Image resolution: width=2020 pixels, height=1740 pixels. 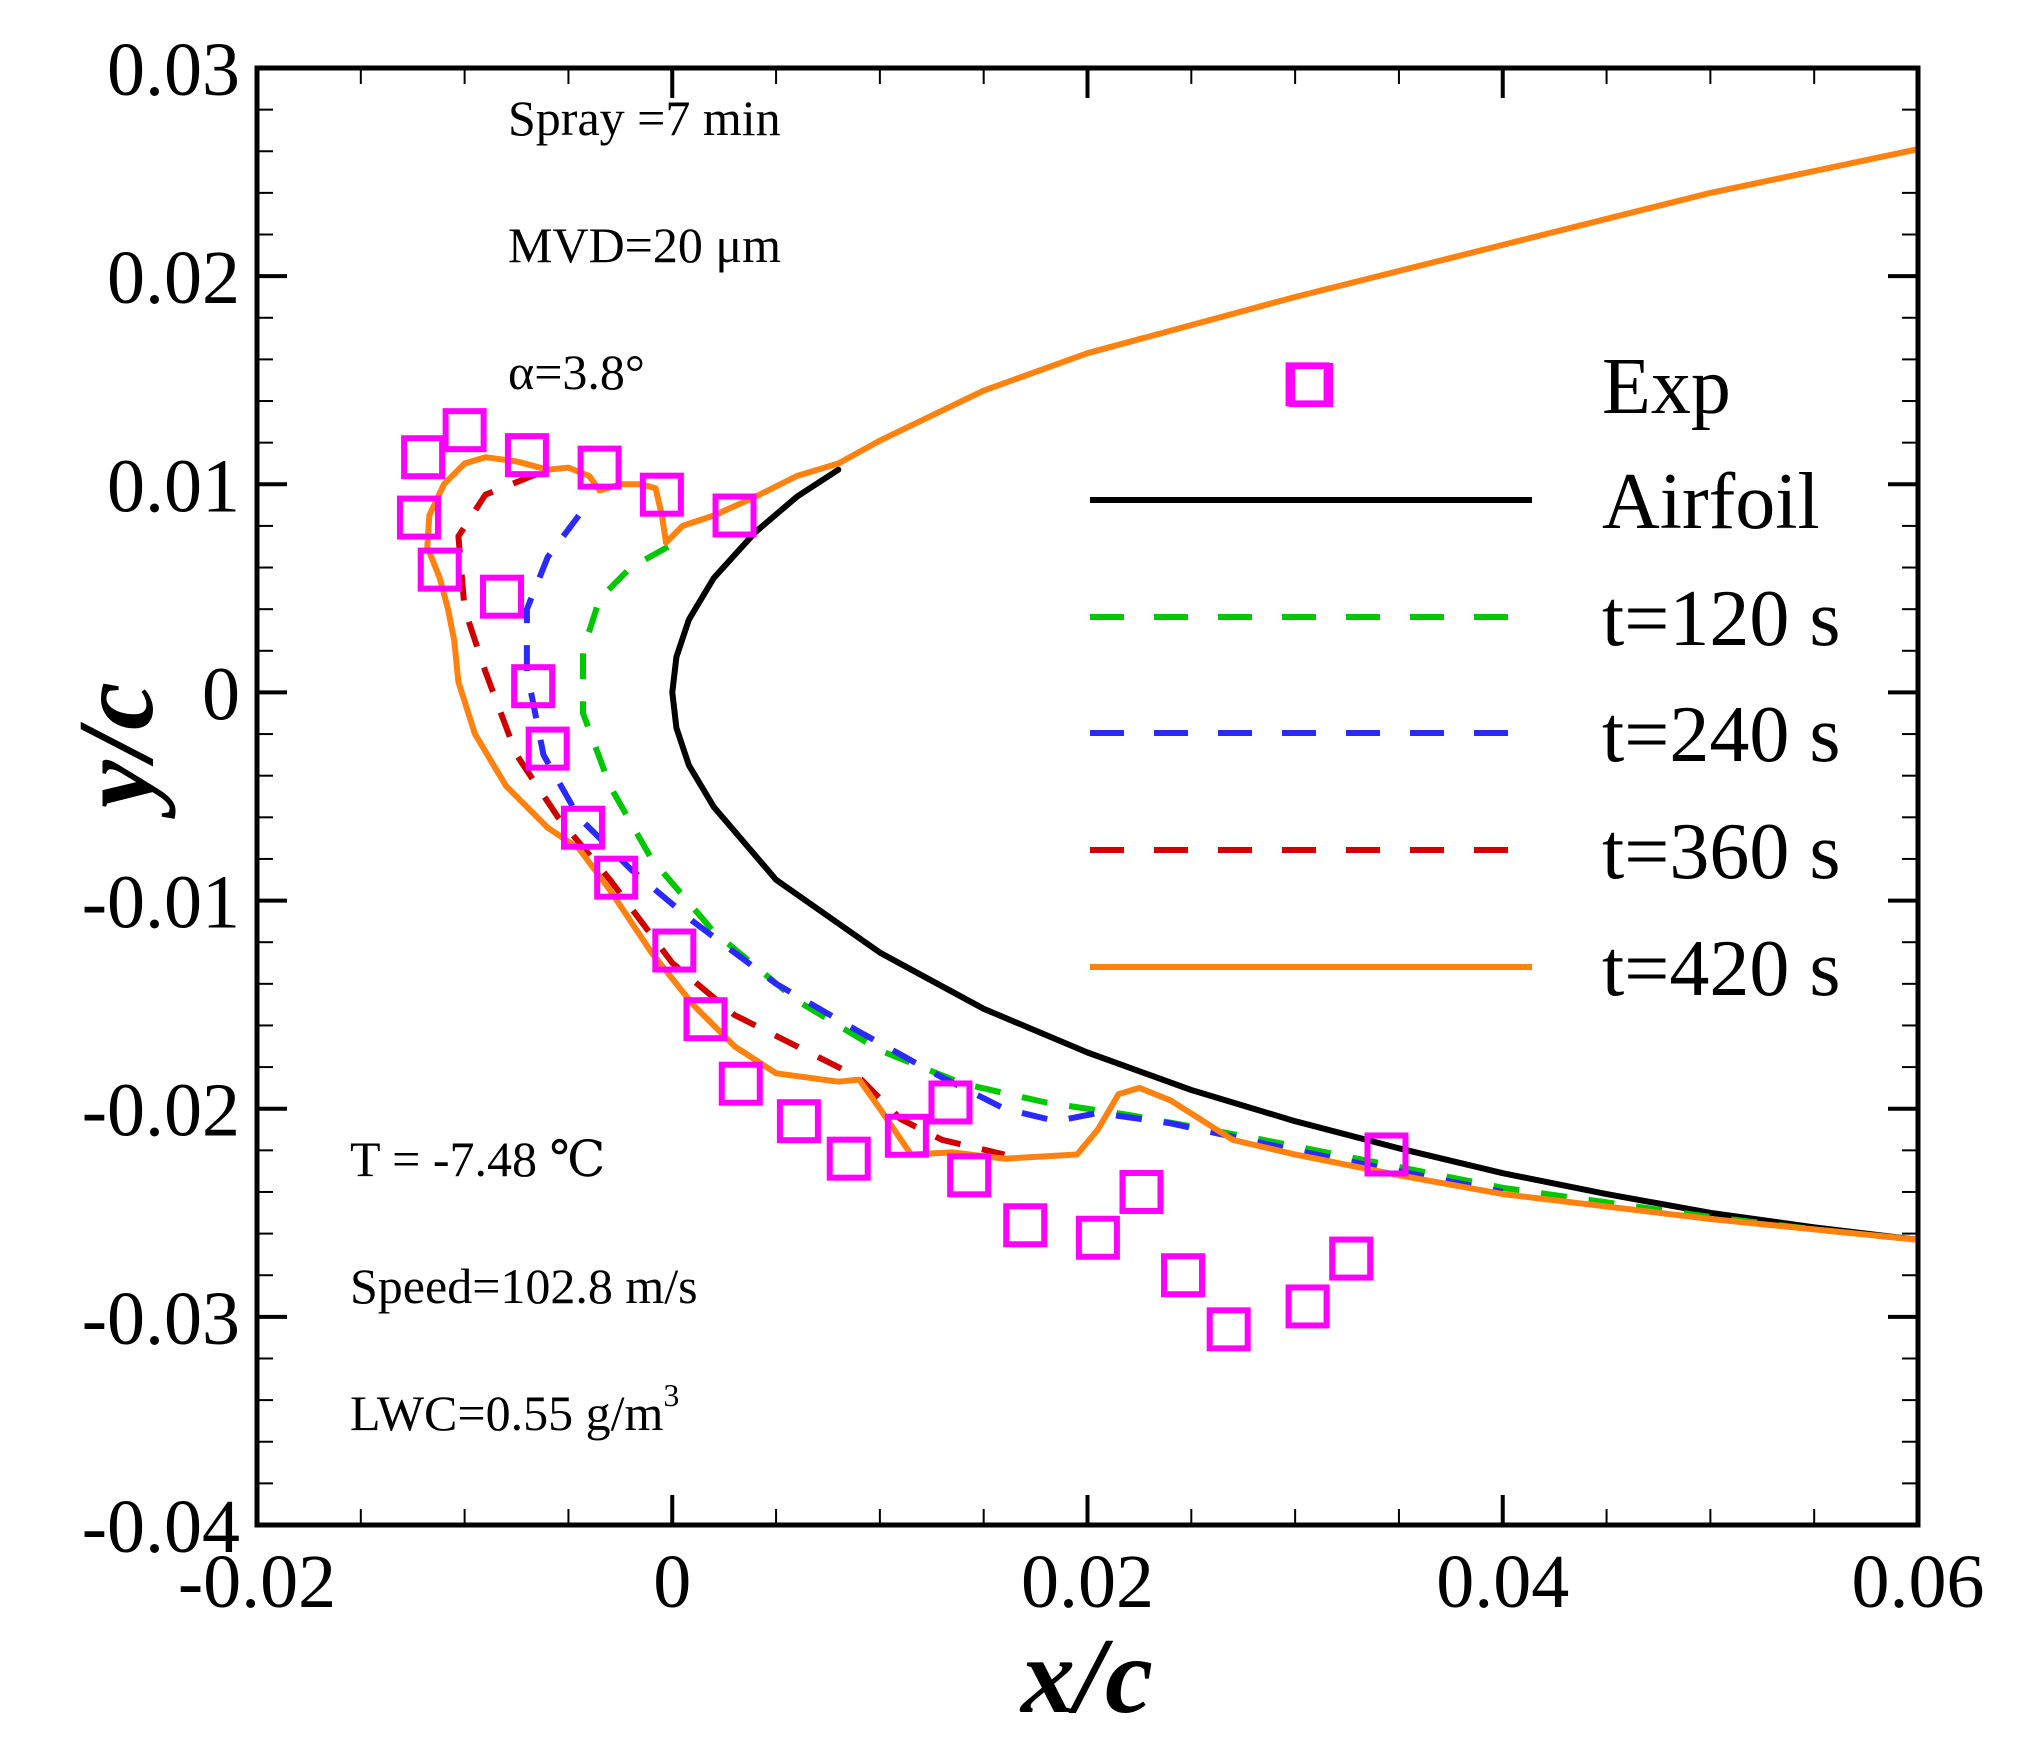 What do you see at coordinates (173, 70) in the screenshot?
I see `y-tick-label: 0.03` at bounding box center [173, 70].